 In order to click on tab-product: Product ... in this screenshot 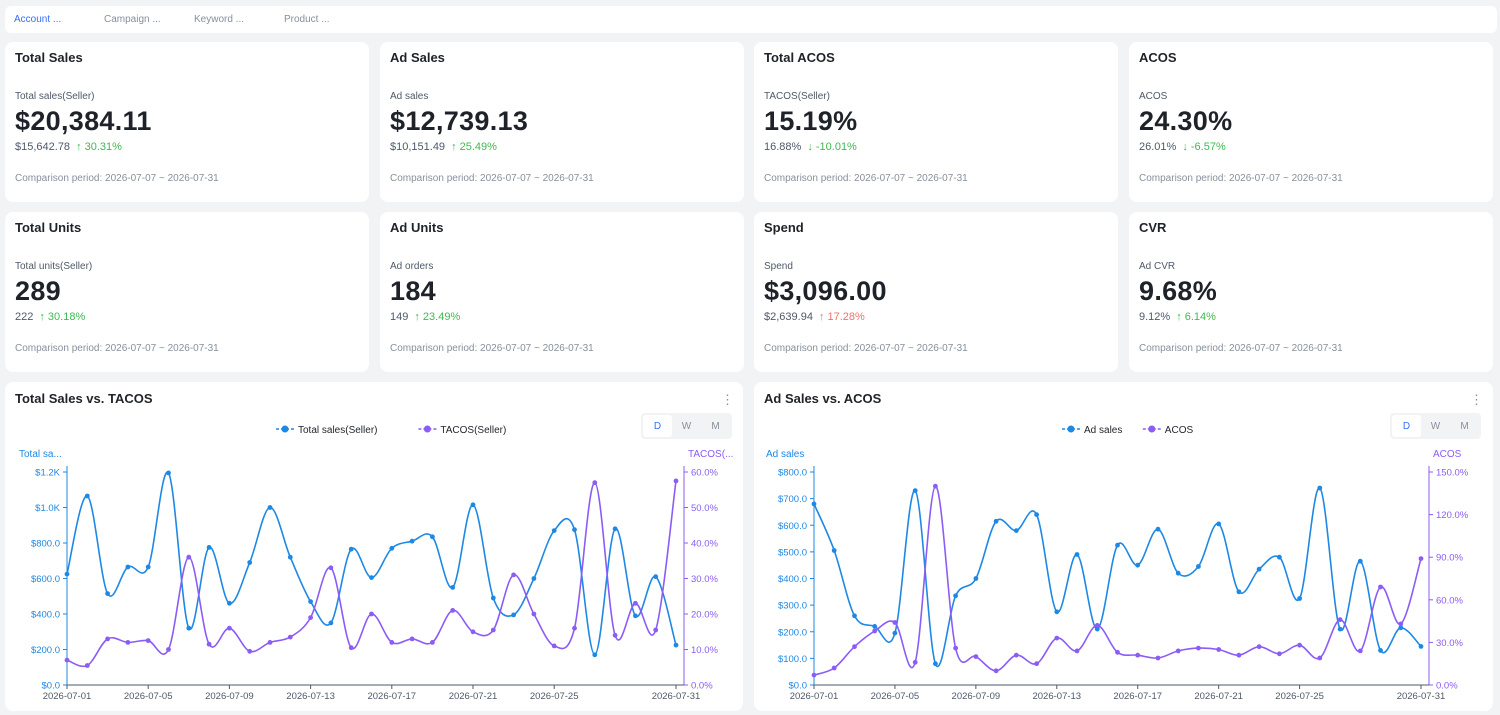, I will do `click(307, 19)`.